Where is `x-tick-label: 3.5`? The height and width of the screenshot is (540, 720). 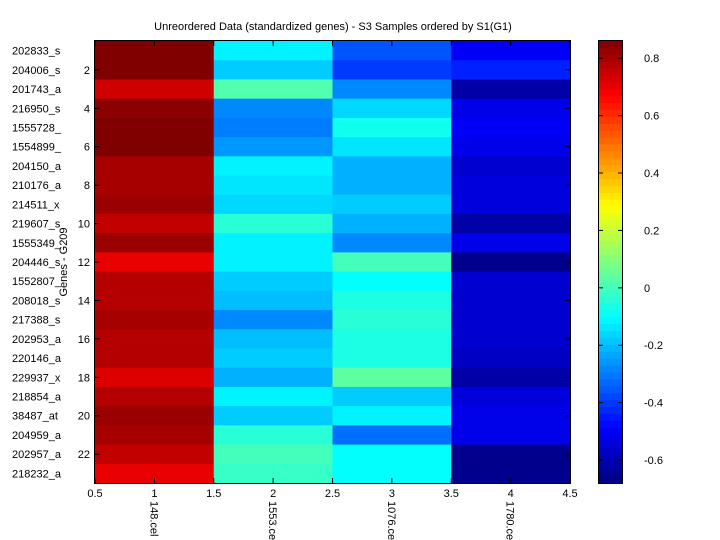
x-tick-label: 3.5 is located at coordinates (451, 494).